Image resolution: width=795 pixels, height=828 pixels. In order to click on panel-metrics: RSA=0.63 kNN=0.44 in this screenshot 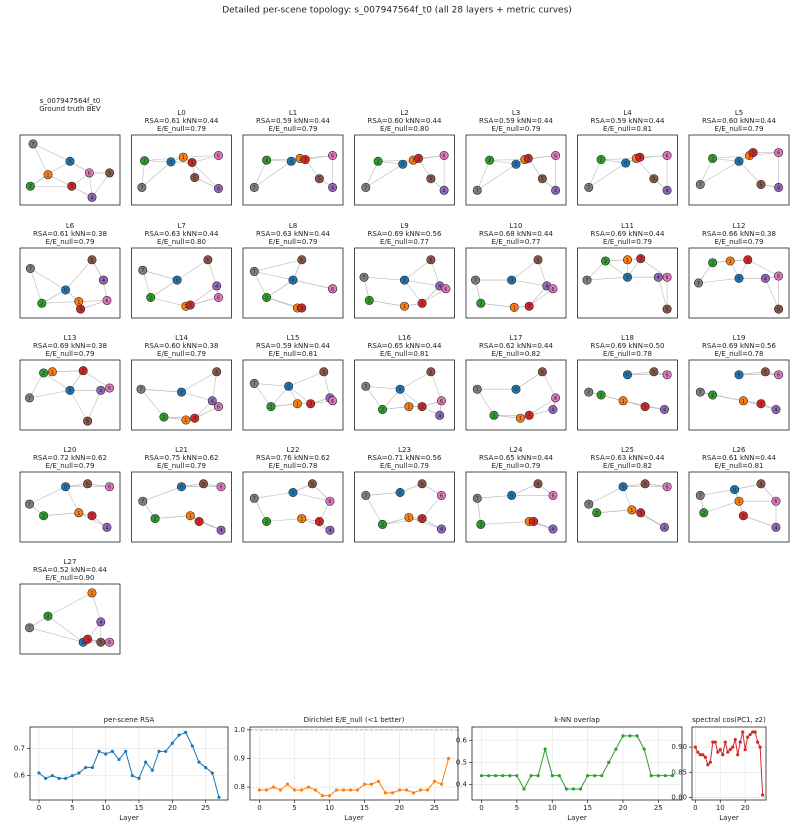, I will do `click(182, 234)`.